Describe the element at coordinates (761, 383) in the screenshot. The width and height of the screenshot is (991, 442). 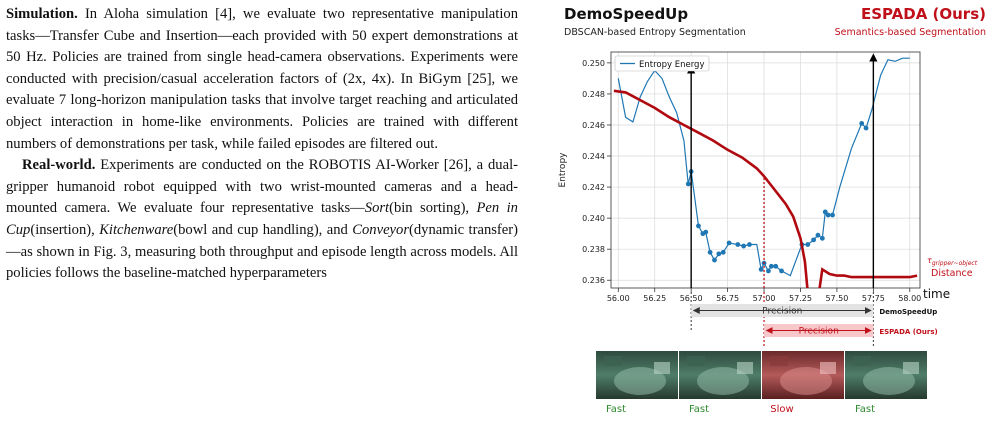
I see `camera-strip: Fast Fast Slow Fast` at that location.